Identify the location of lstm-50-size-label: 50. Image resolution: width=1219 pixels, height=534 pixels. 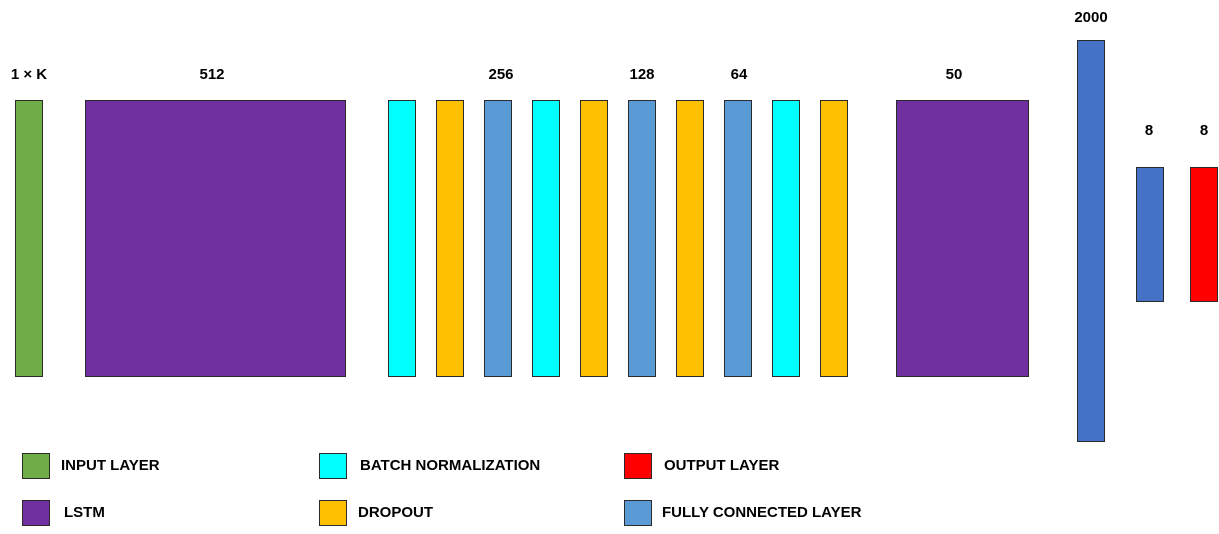
(954, 74).